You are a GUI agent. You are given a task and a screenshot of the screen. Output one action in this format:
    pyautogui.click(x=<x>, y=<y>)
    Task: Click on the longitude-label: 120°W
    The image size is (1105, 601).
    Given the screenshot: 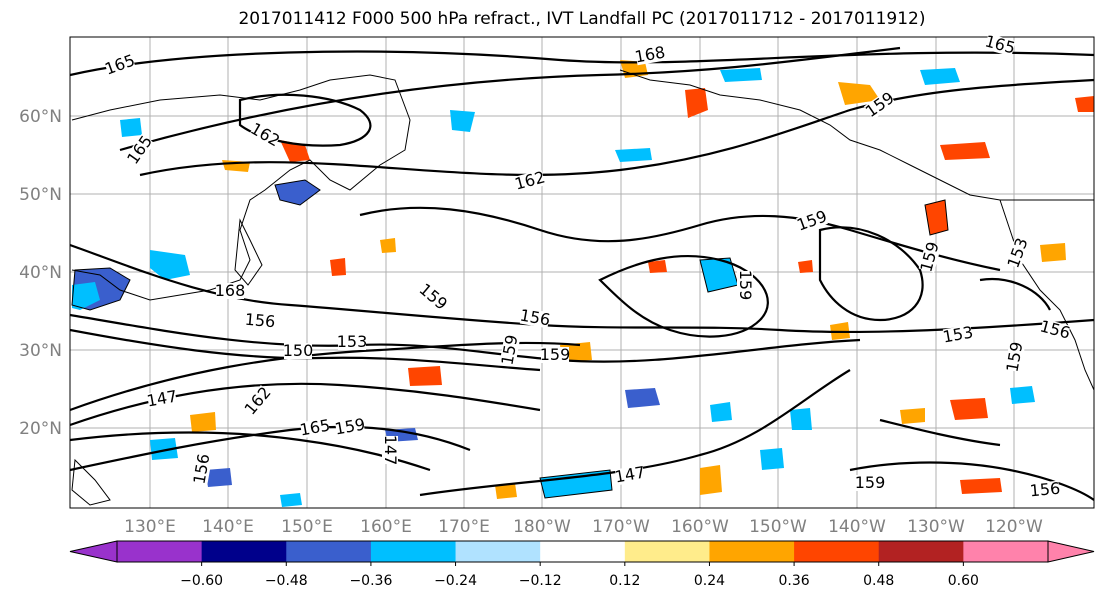 What is the action you would take?
    pyautogui.click(x=1014, y=527)
    